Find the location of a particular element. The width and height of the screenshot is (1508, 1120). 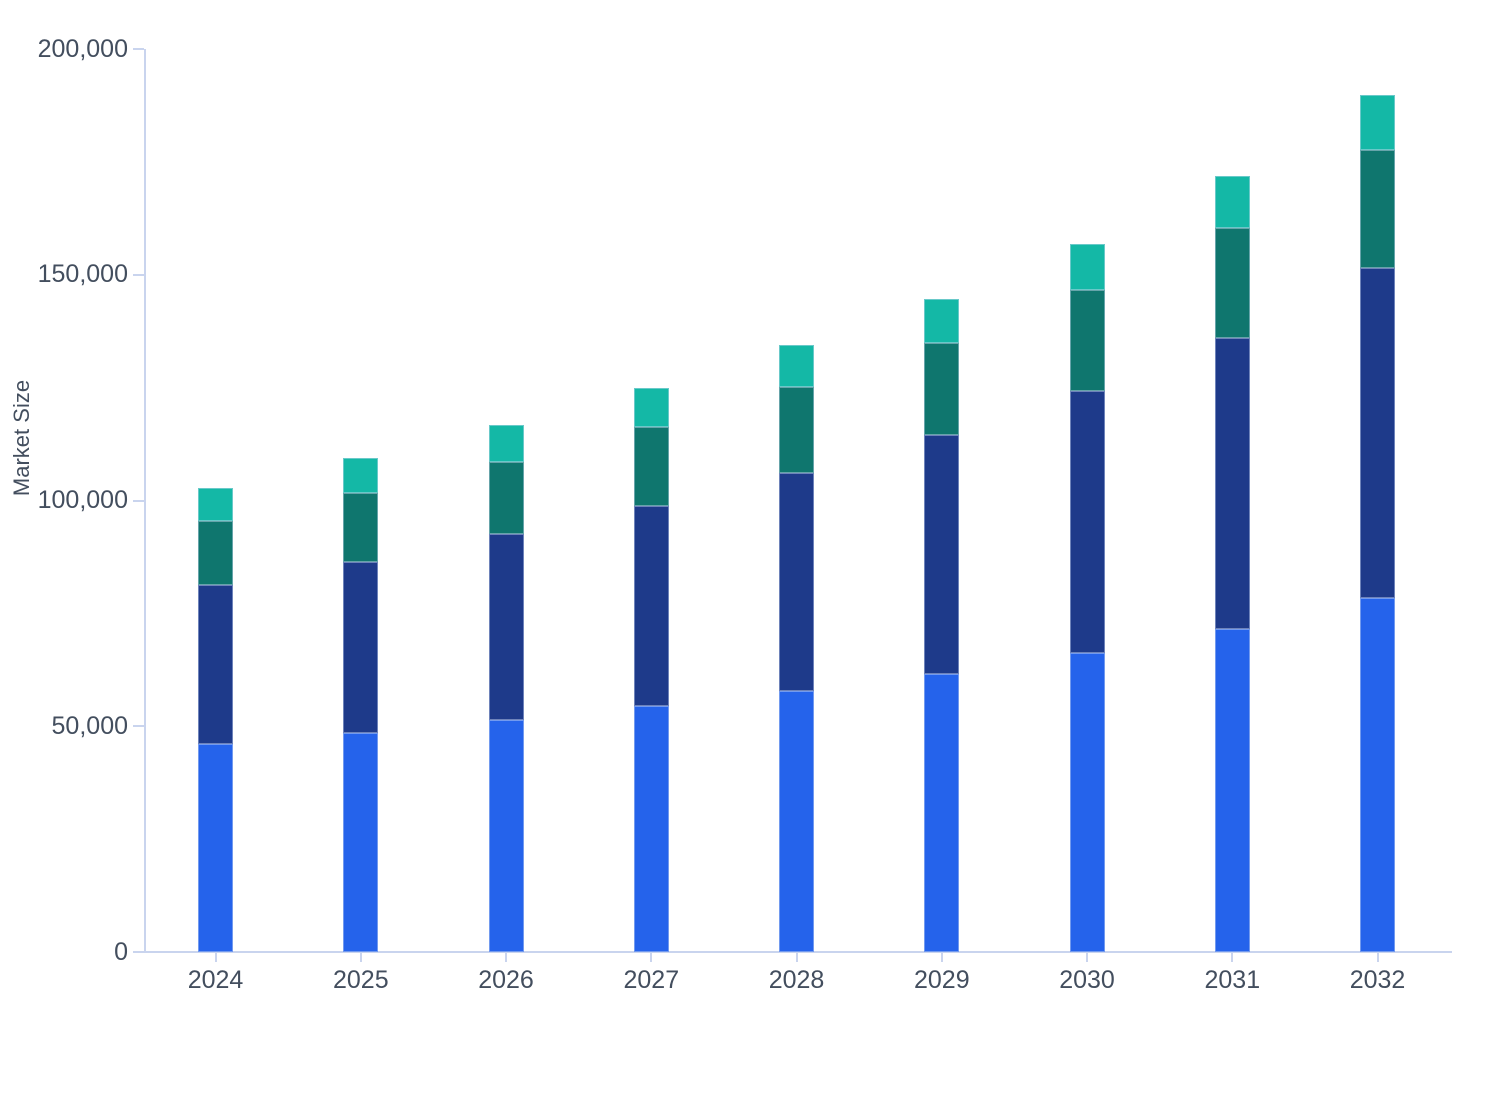

bar-2024 is located at coordinates (215, 719).